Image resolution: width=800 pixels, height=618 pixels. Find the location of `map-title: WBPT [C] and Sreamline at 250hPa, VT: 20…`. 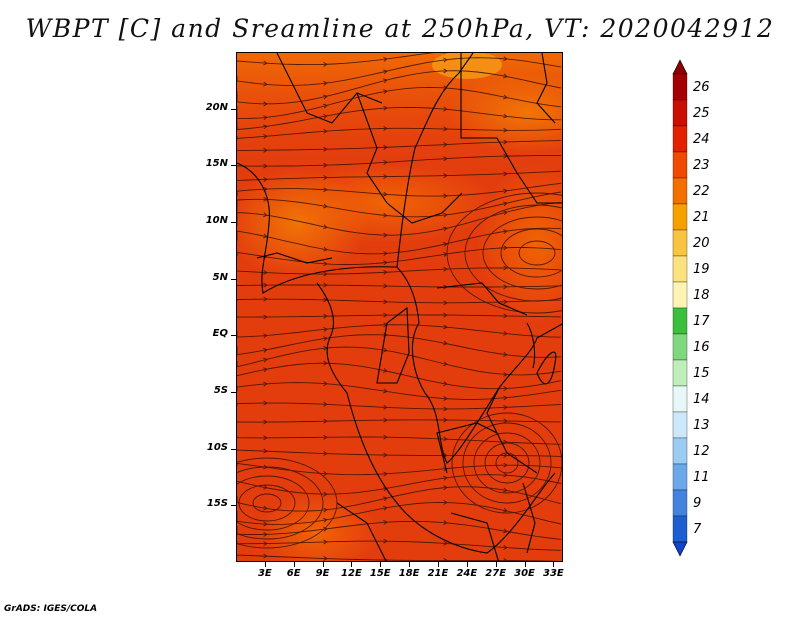

map-title: WBPT [C] and Sreamline at 250hPa, VT: 20… is located at coordinates (400, 28).